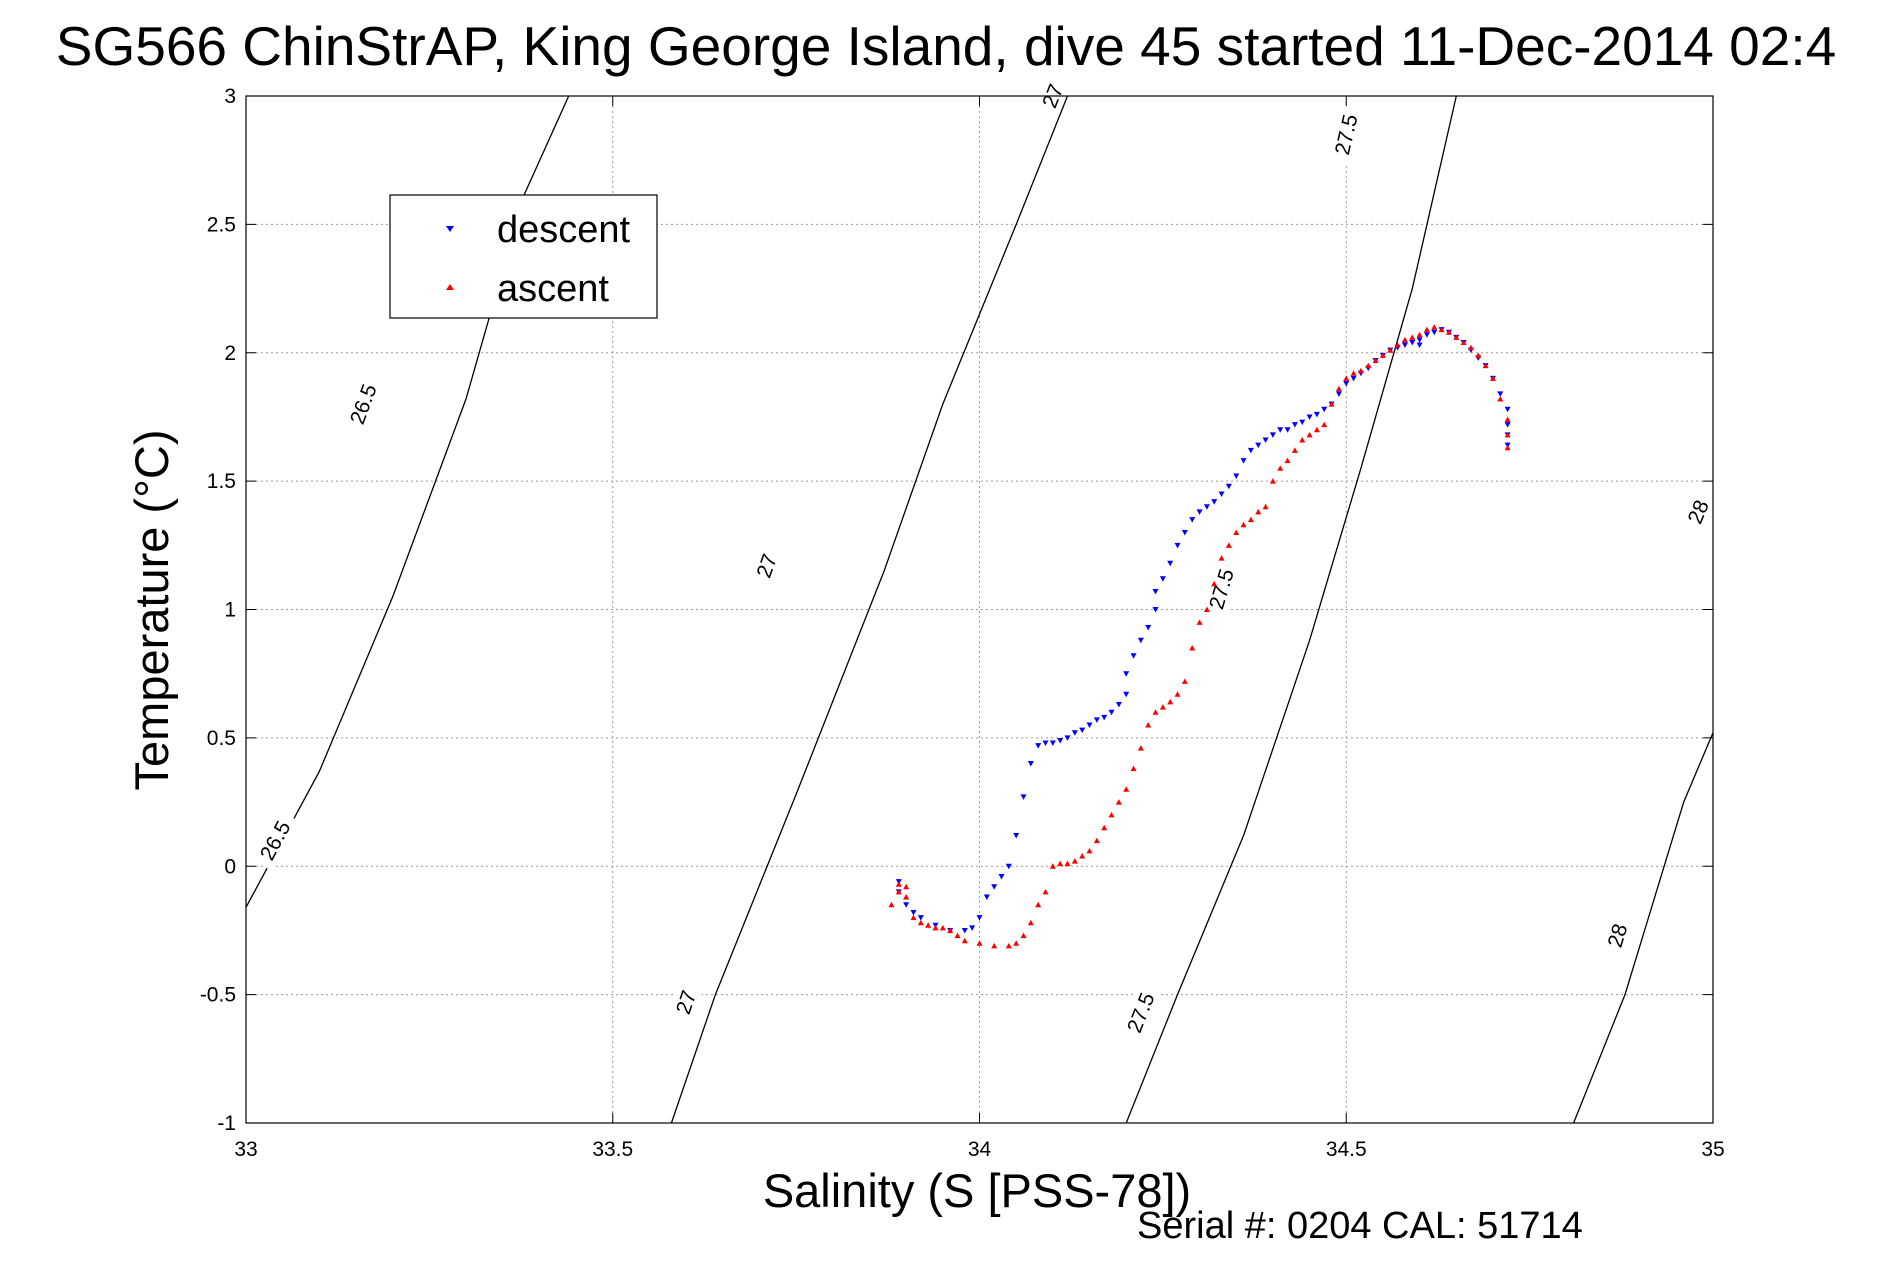  Describe the element at coordinates (221, 738) in the screenshot. I see `y-tick-label: 0.5` at that location.